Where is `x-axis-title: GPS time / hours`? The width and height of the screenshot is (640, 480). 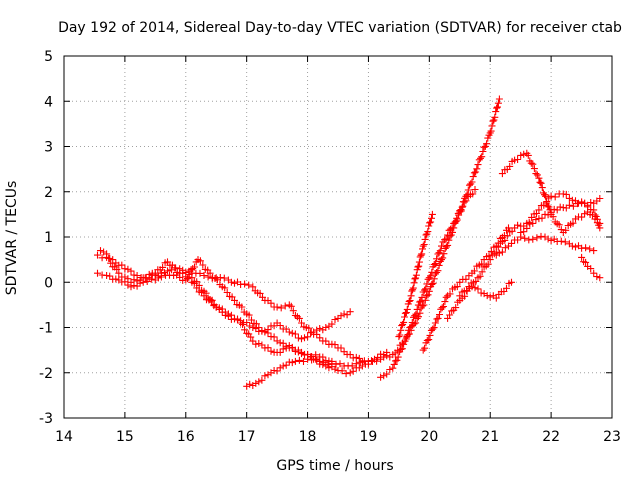 x-axis-title: GPS time / hours is located at coordinates (334, 466).